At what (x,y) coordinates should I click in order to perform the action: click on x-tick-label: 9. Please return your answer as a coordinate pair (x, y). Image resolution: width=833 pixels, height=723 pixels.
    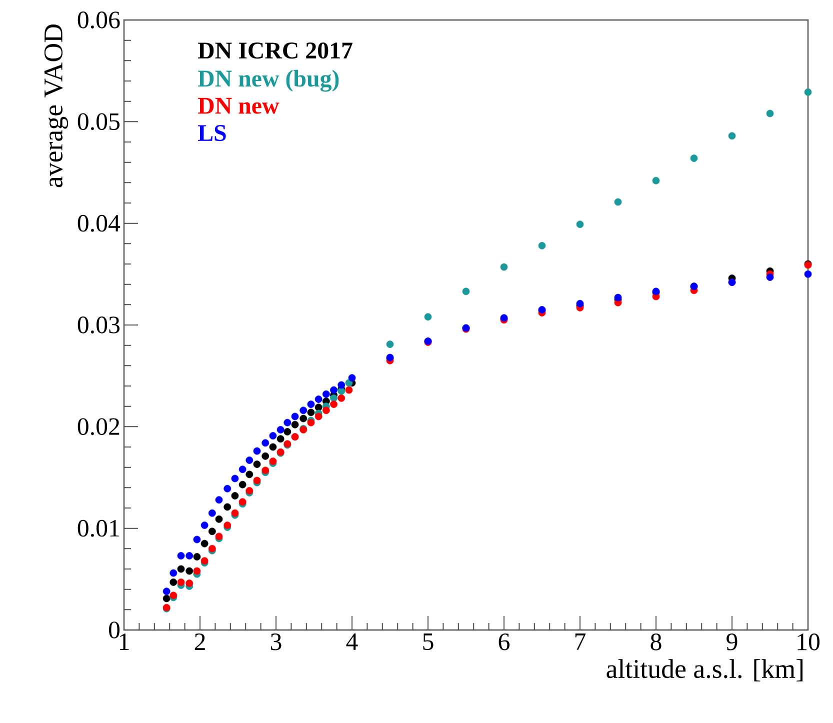
    Looking at the image, I should click on (732, 642).